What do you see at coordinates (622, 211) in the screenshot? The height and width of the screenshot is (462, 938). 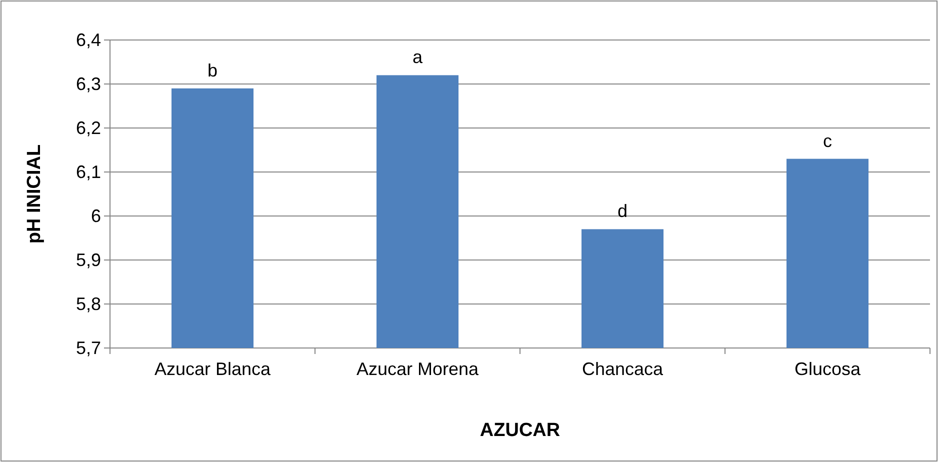 I see `annotation: d` at bounding box center [622, 211].